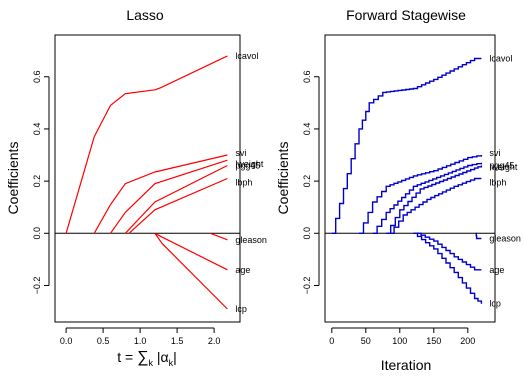 The width and height of the screenshot is (525, 376). I want to click on lasso-x-tick-label: 0.5, so click(103, 341).